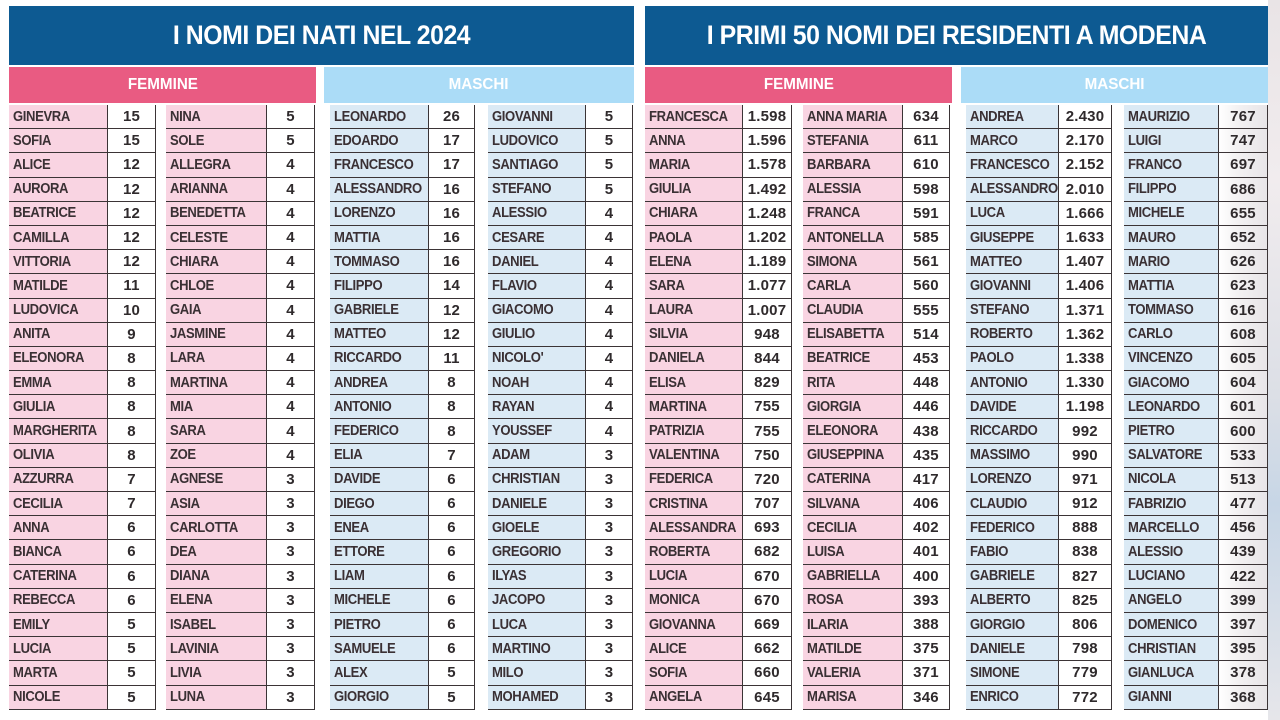 The image size is (1280, 720). Describe the element at coordinates (82, 165) in the screenshot. I see `name-row: ALICE 12` at that location.